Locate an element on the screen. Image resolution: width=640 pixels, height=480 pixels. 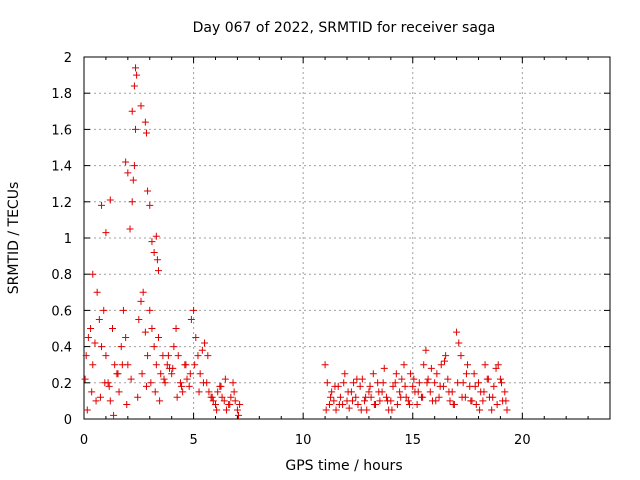
y-tick-label: 1.6 is located at coordinates (61, 130).